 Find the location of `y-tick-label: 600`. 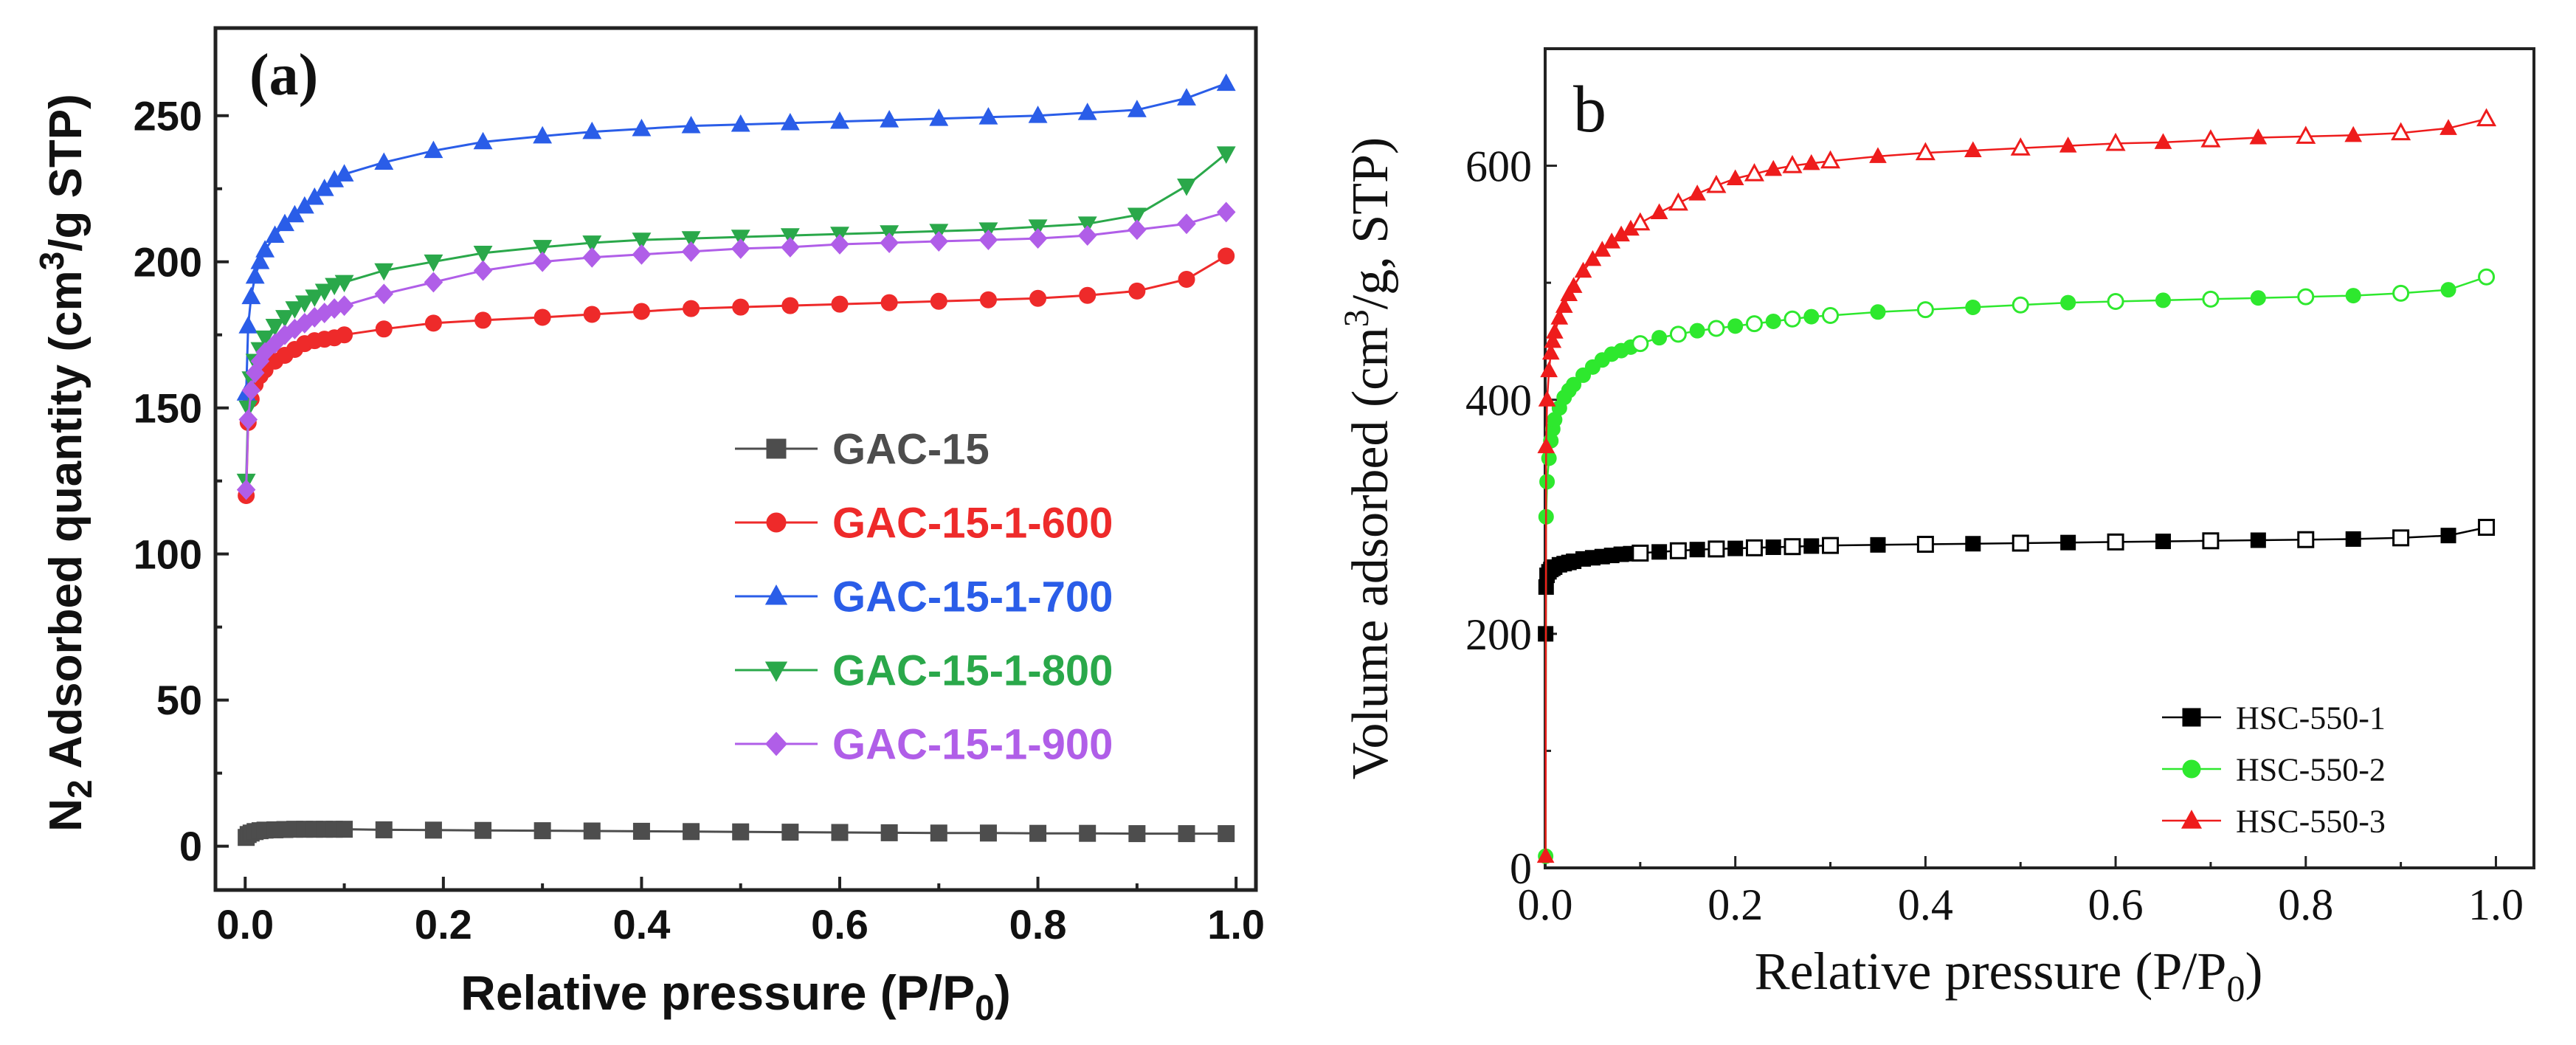

y-tick-label: 600 is located at coordinates (1498, 166).